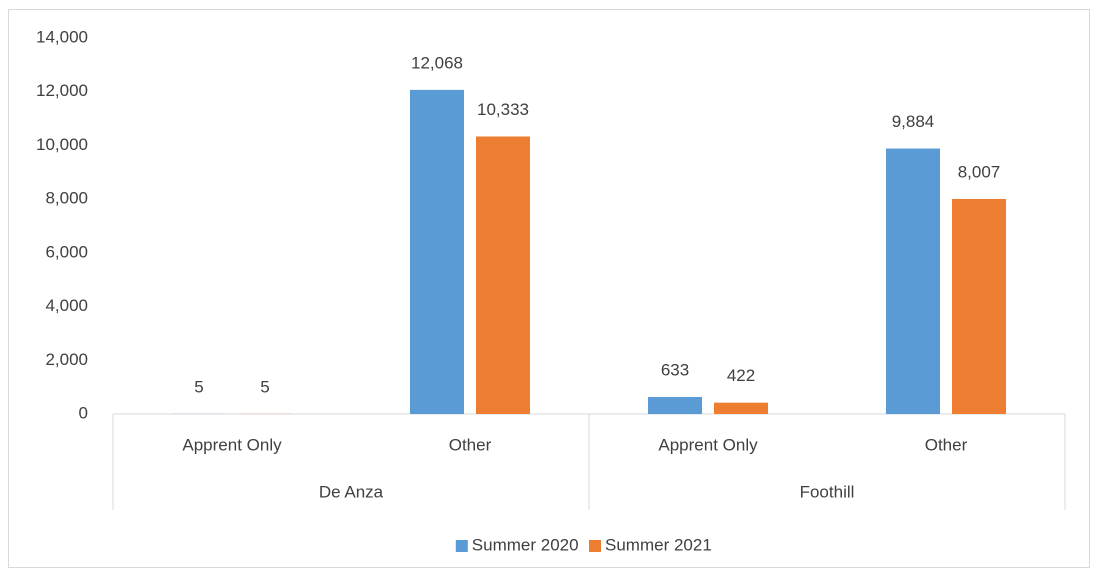  Describe the element at coordinates (741, 375) in the screenshot. I see `data-label: 422` at that location.